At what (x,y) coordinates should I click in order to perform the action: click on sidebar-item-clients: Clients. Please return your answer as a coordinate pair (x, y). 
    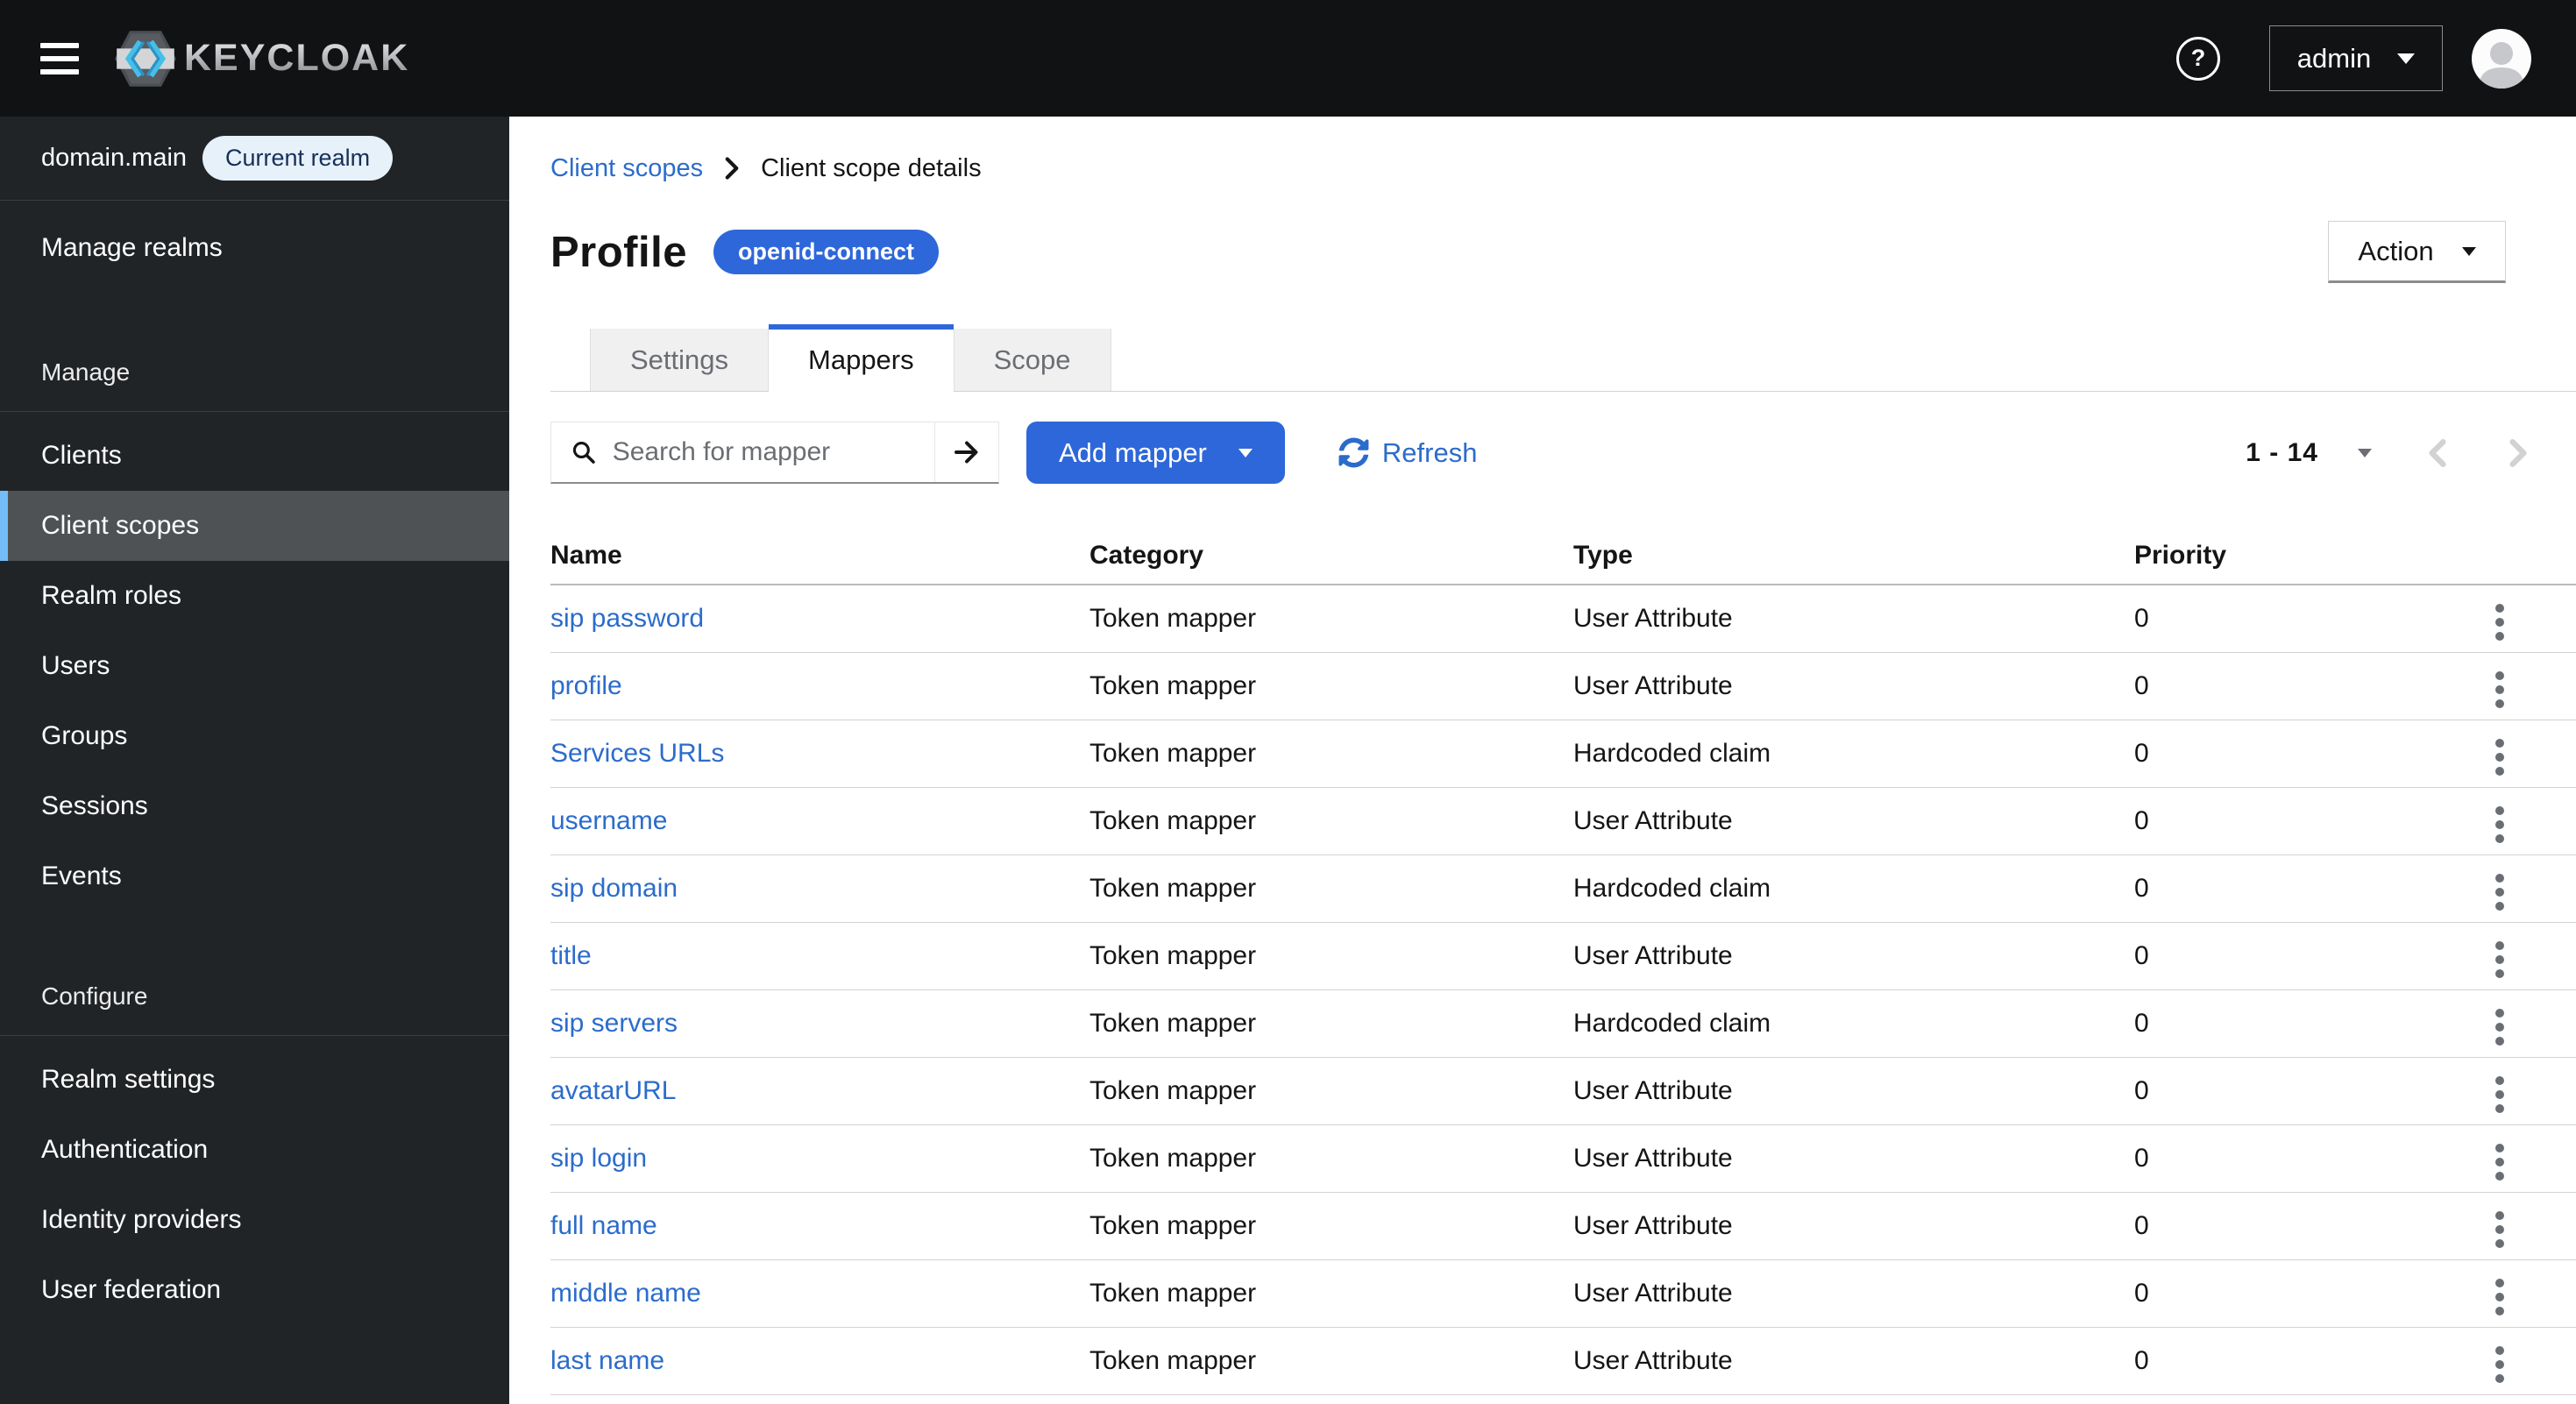
    Looking at the image, I should click on (81, 455).